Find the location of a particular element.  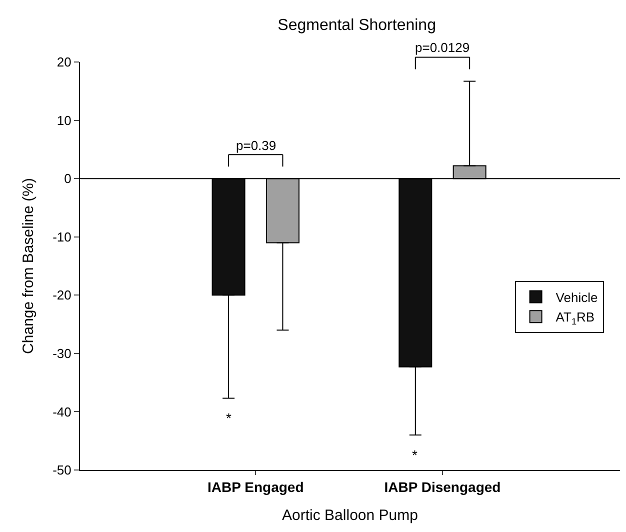

x-tick-label: IABP Disengaged is located at coordinates (442, 486).